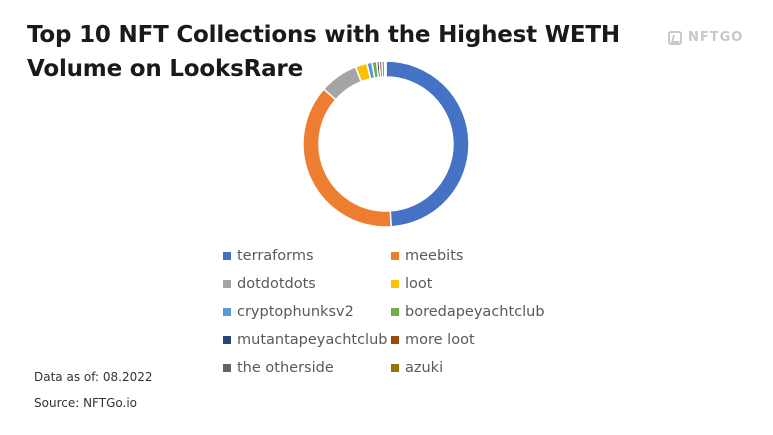 The height and width of the screenshot is (435, 773). What do you see at coordinates (275, 255) in the screenshot?
I see `legend-label: terraforms` at bounding box center [275, 255].